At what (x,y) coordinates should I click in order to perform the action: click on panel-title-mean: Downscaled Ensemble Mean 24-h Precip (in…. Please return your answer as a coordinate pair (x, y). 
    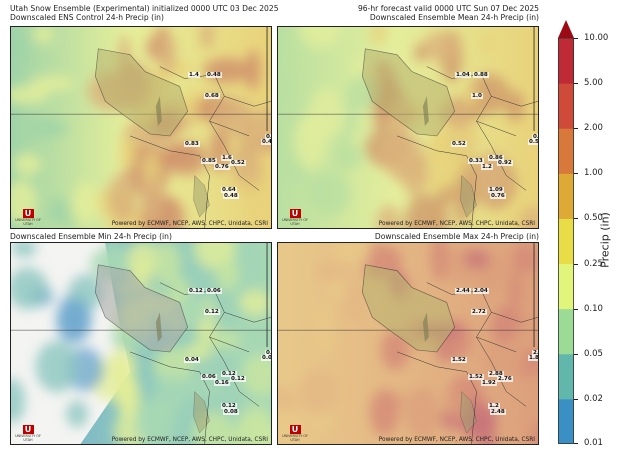
    Looking at the image, I should click on (454, 17).